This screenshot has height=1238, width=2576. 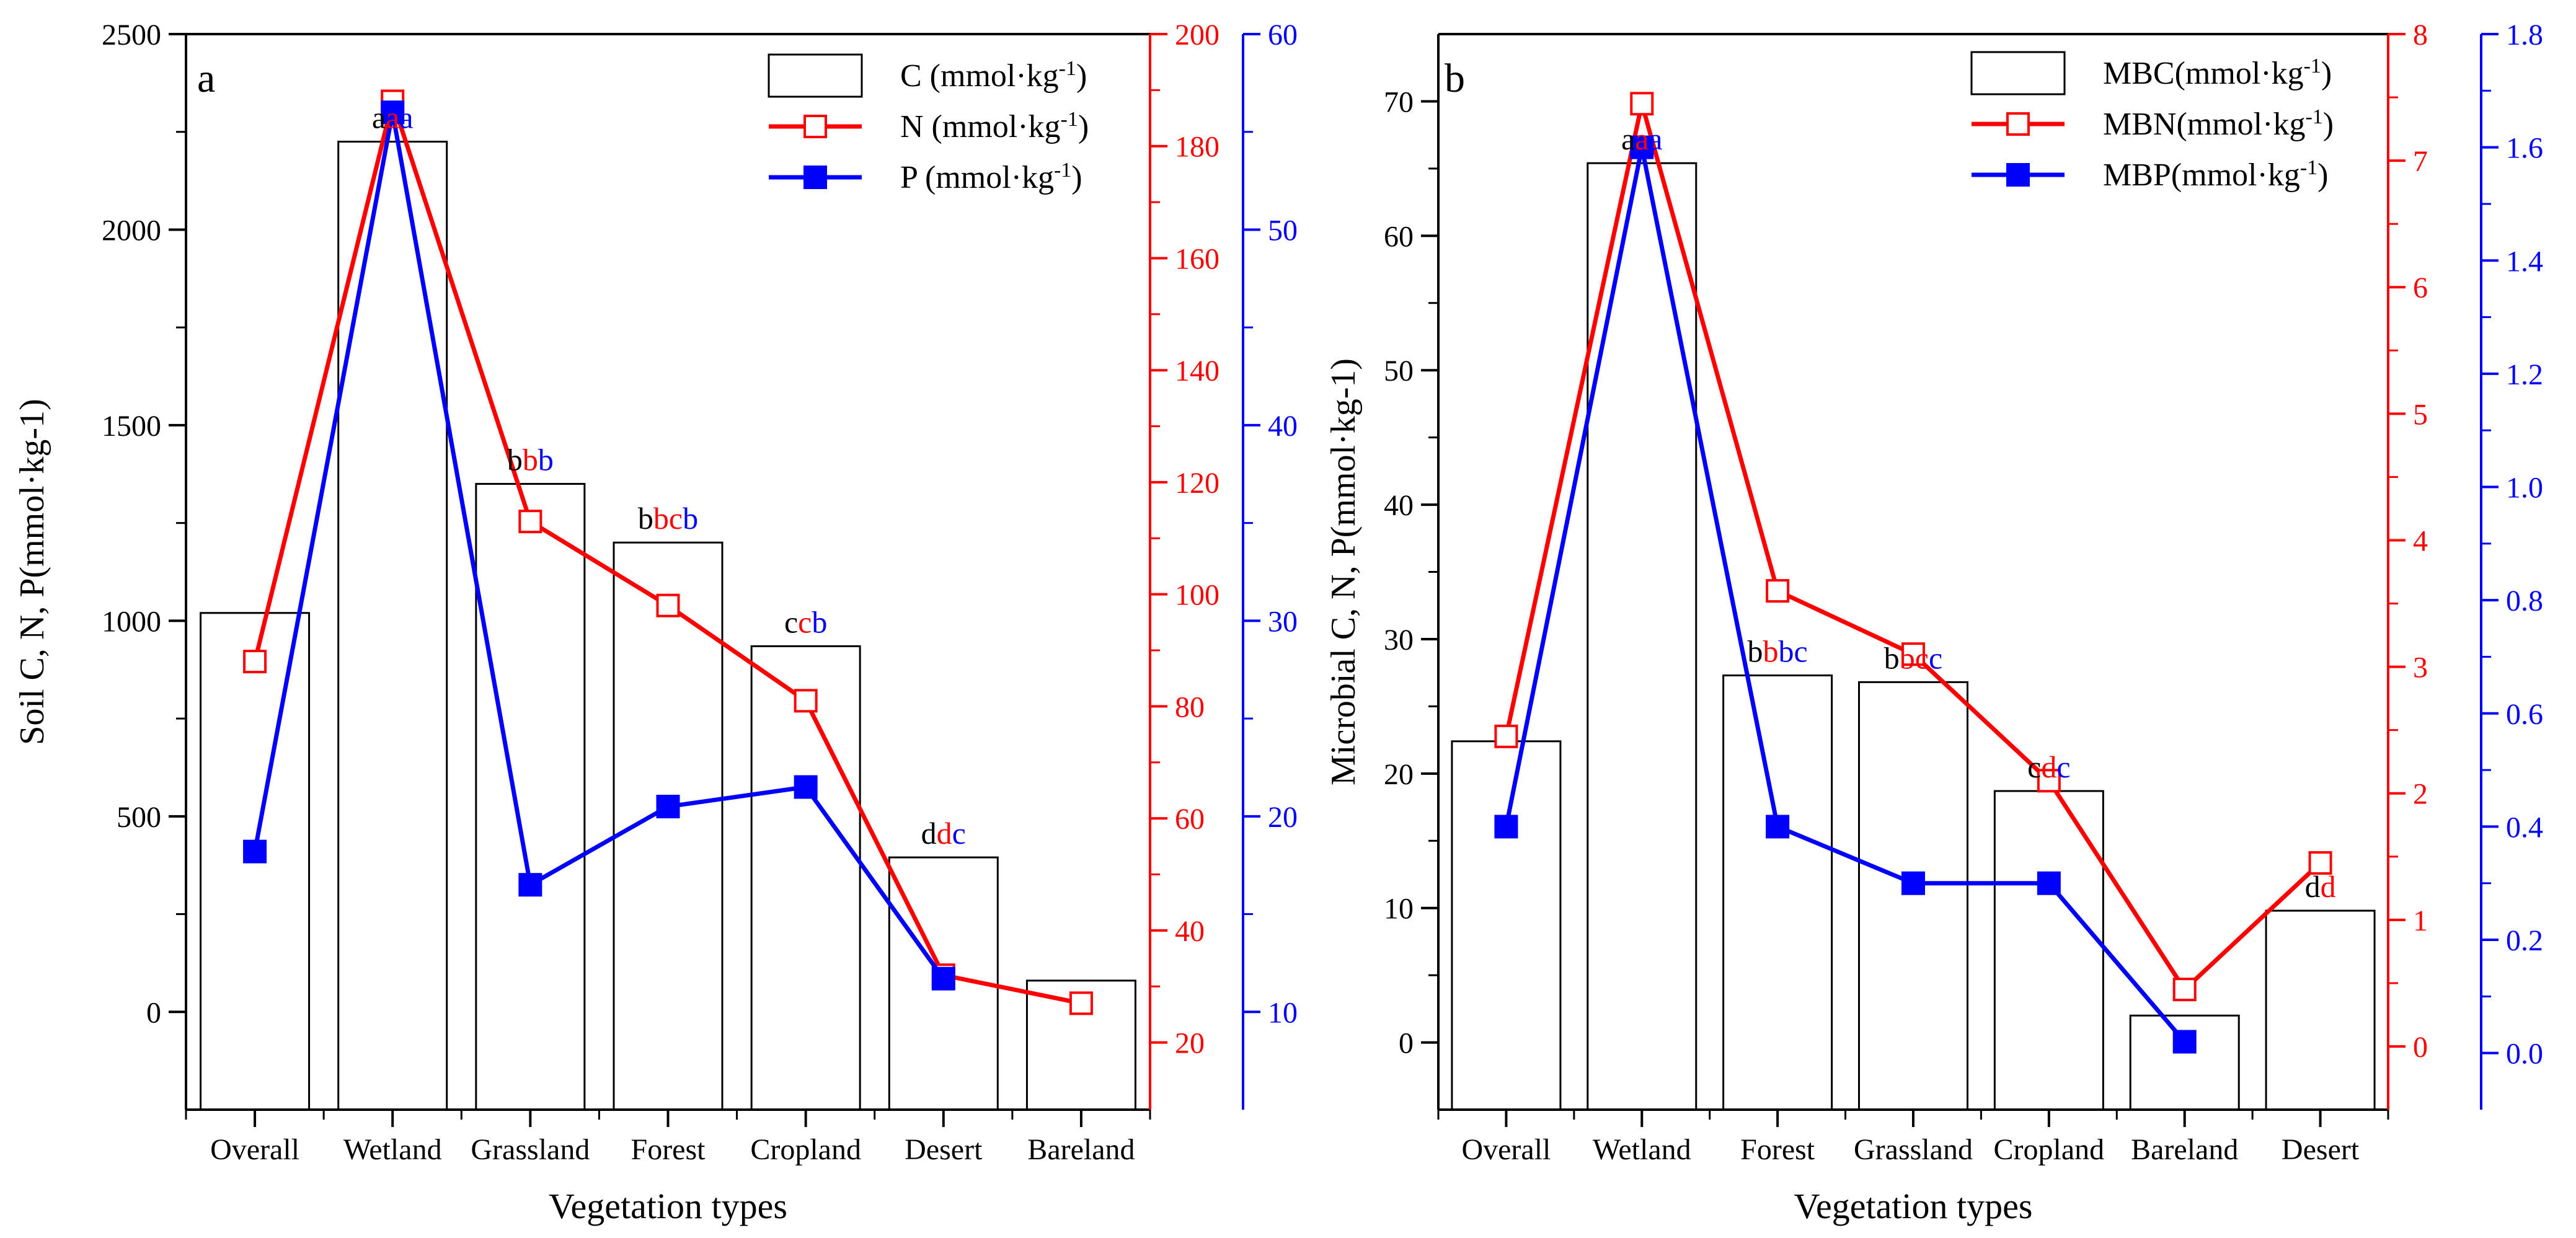 I want to click on left-axis-tick-label: 0, so click(x=153, y=1012).